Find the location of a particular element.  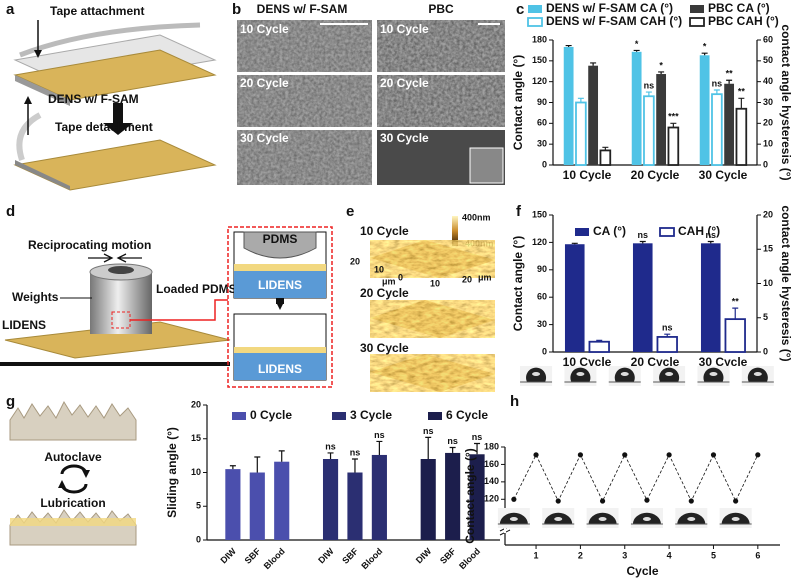

line is located at coordinates (636, 477).